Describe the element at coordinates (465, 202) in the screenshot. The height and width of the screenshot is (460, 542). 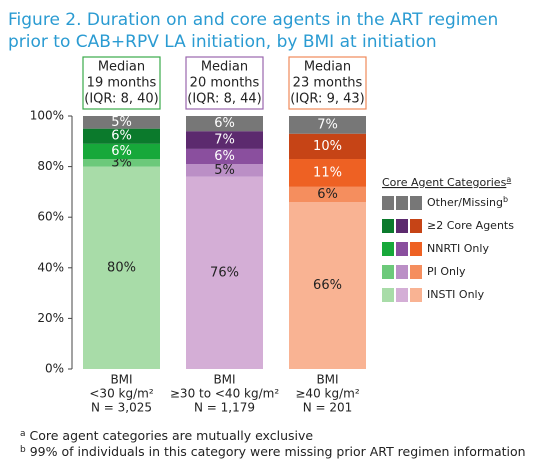
I see `legend-label-text: Other/Missing` at that location.